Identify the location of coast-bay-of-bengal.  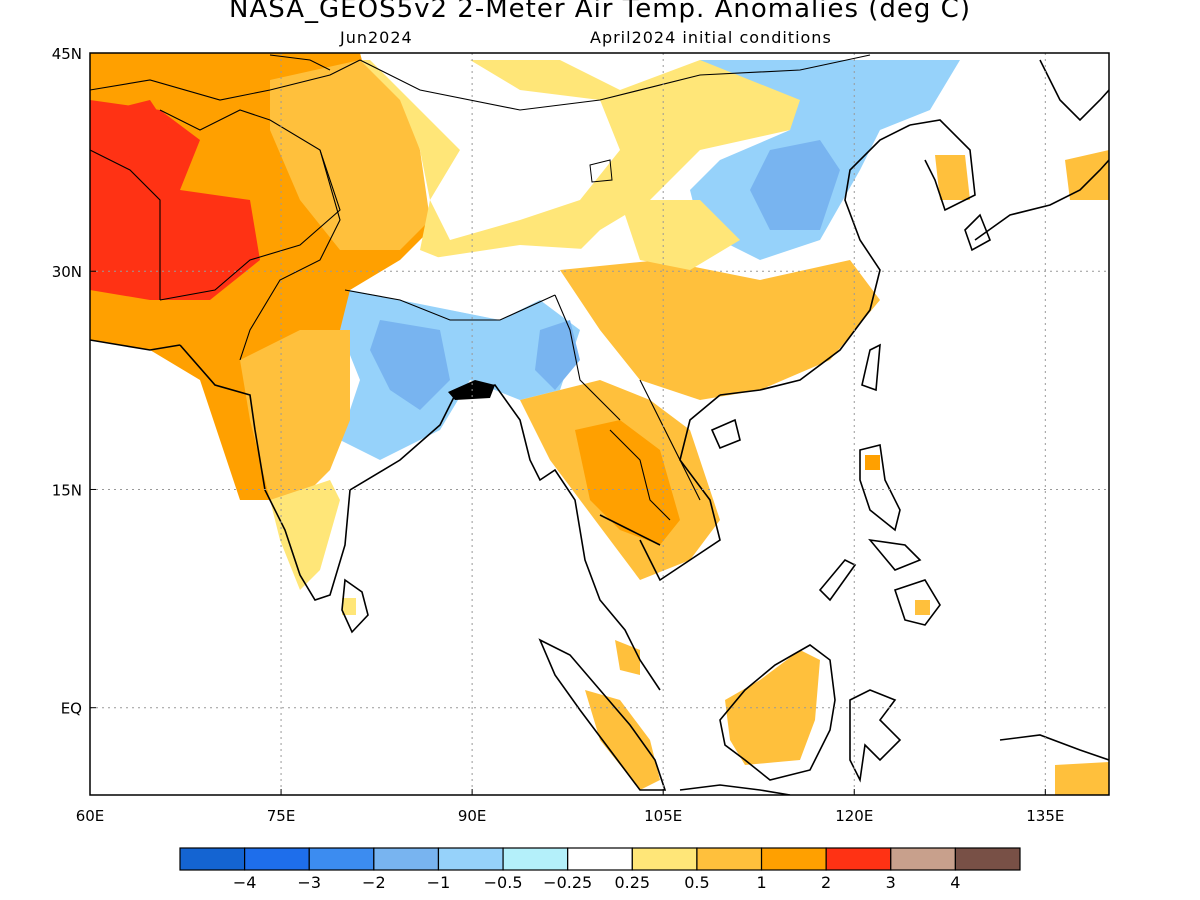
(557, 537).